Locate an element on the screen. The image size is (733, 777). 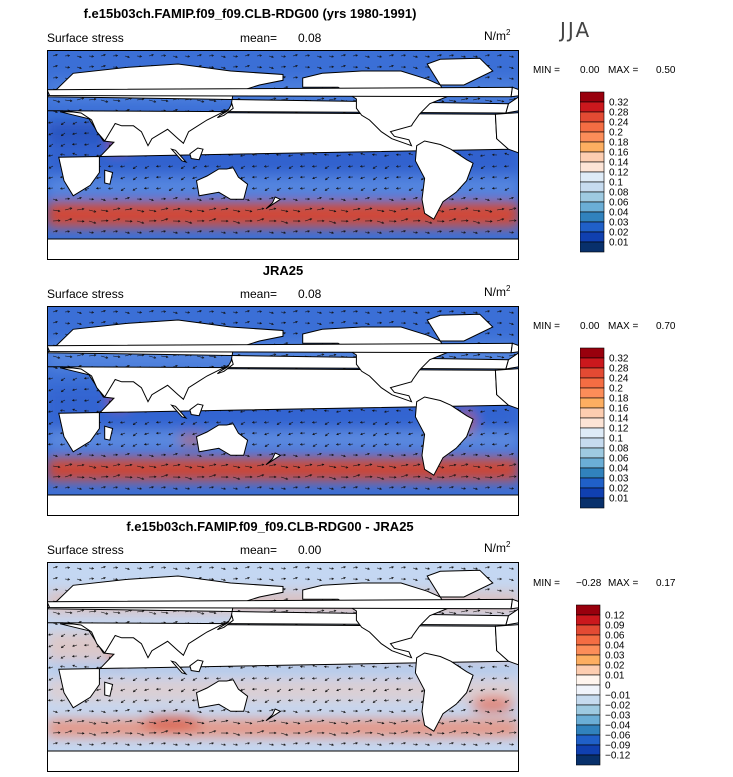
panel-2-min-label: MIN = is located at coordinates (546, 326).